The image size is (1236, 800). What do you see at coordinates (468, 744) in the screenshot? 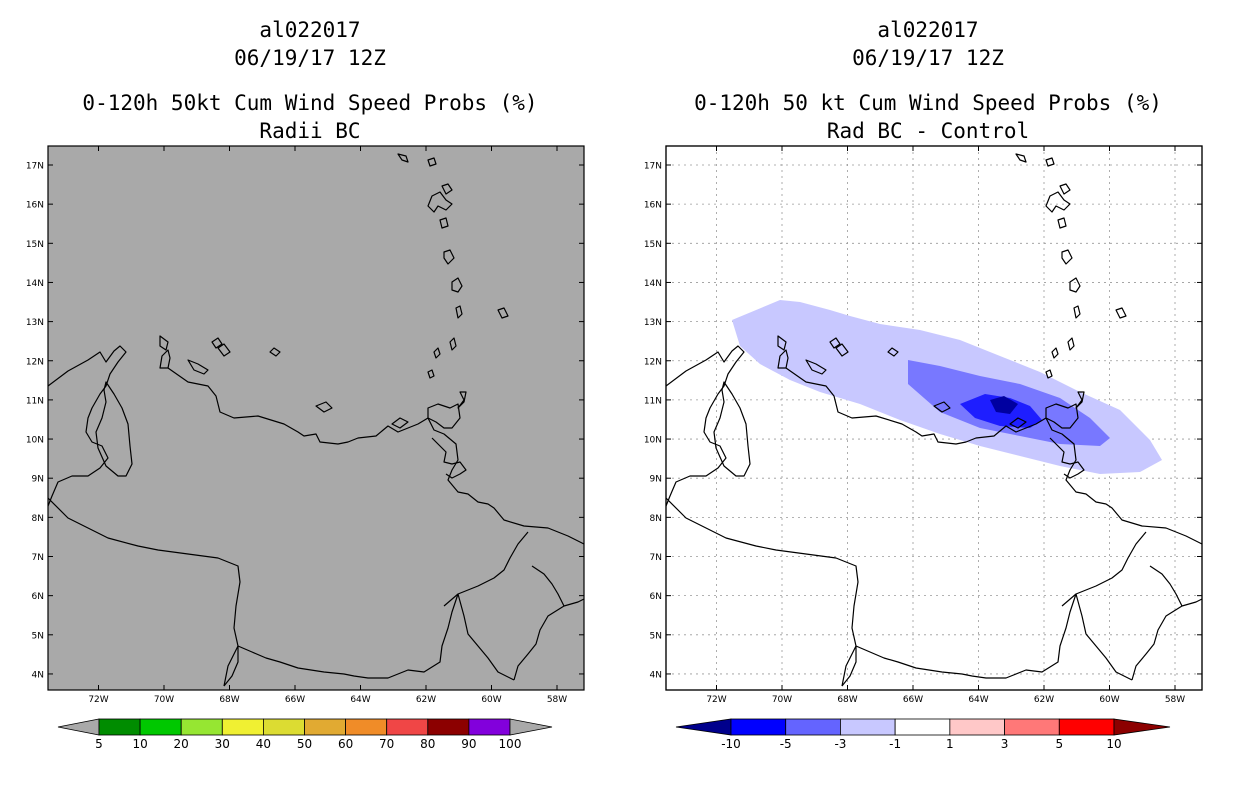
I see `colorbar-label: 90` at bounding box center [468, 744].